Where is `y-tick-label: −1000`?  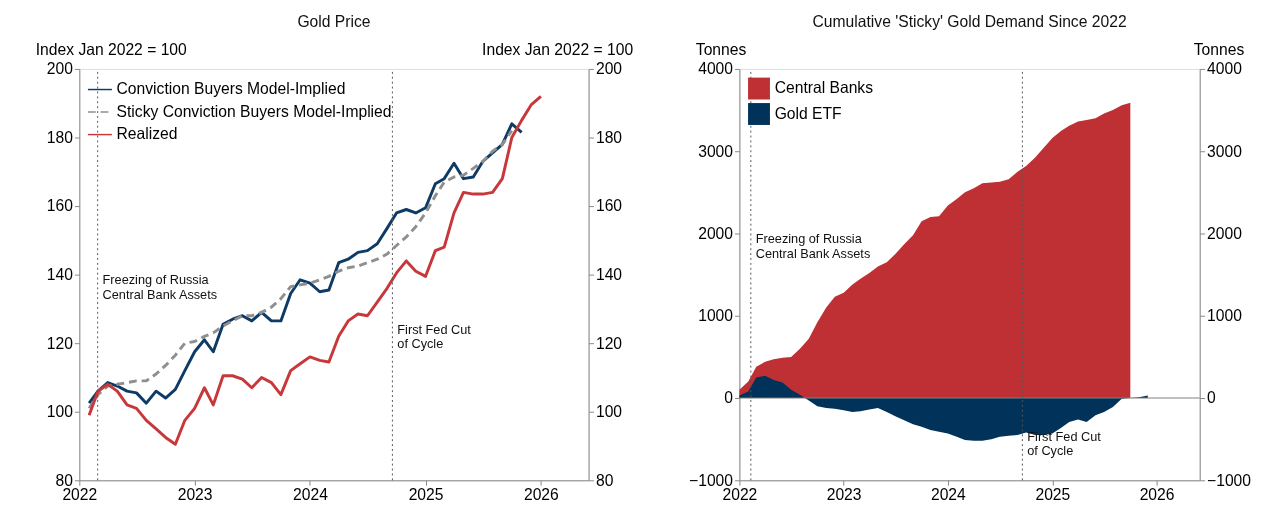
y-tick-label: −1000 is located at coordinates (711, 480).